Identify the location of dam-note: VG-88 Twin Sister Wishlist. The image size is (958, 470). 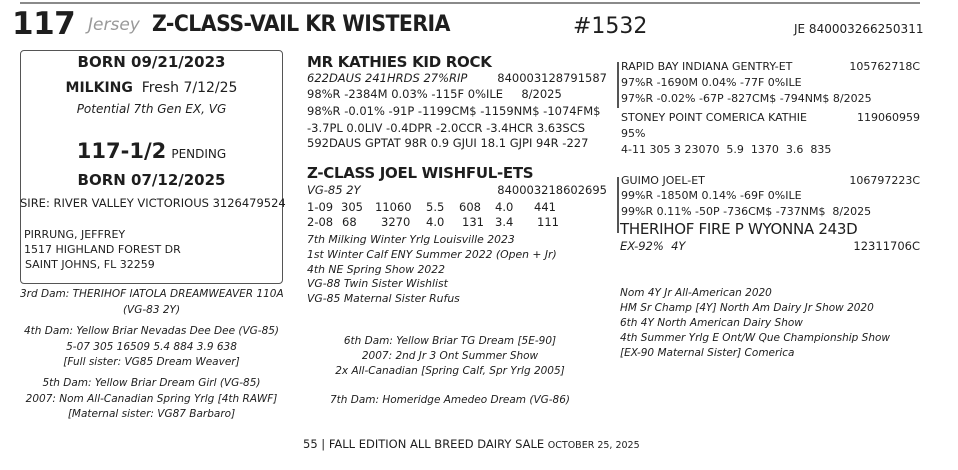
(377, 284).